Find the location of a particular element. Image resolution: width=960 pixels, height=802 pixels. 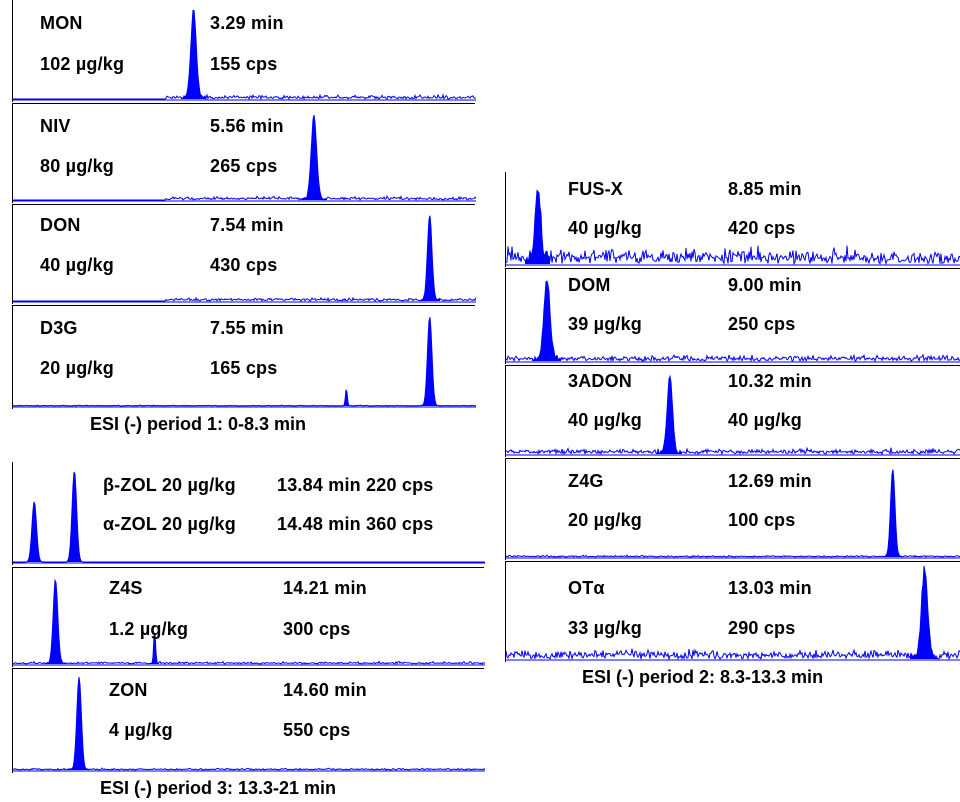

concentration-label: 102 µg/kg is located at coordinates (82, 64).